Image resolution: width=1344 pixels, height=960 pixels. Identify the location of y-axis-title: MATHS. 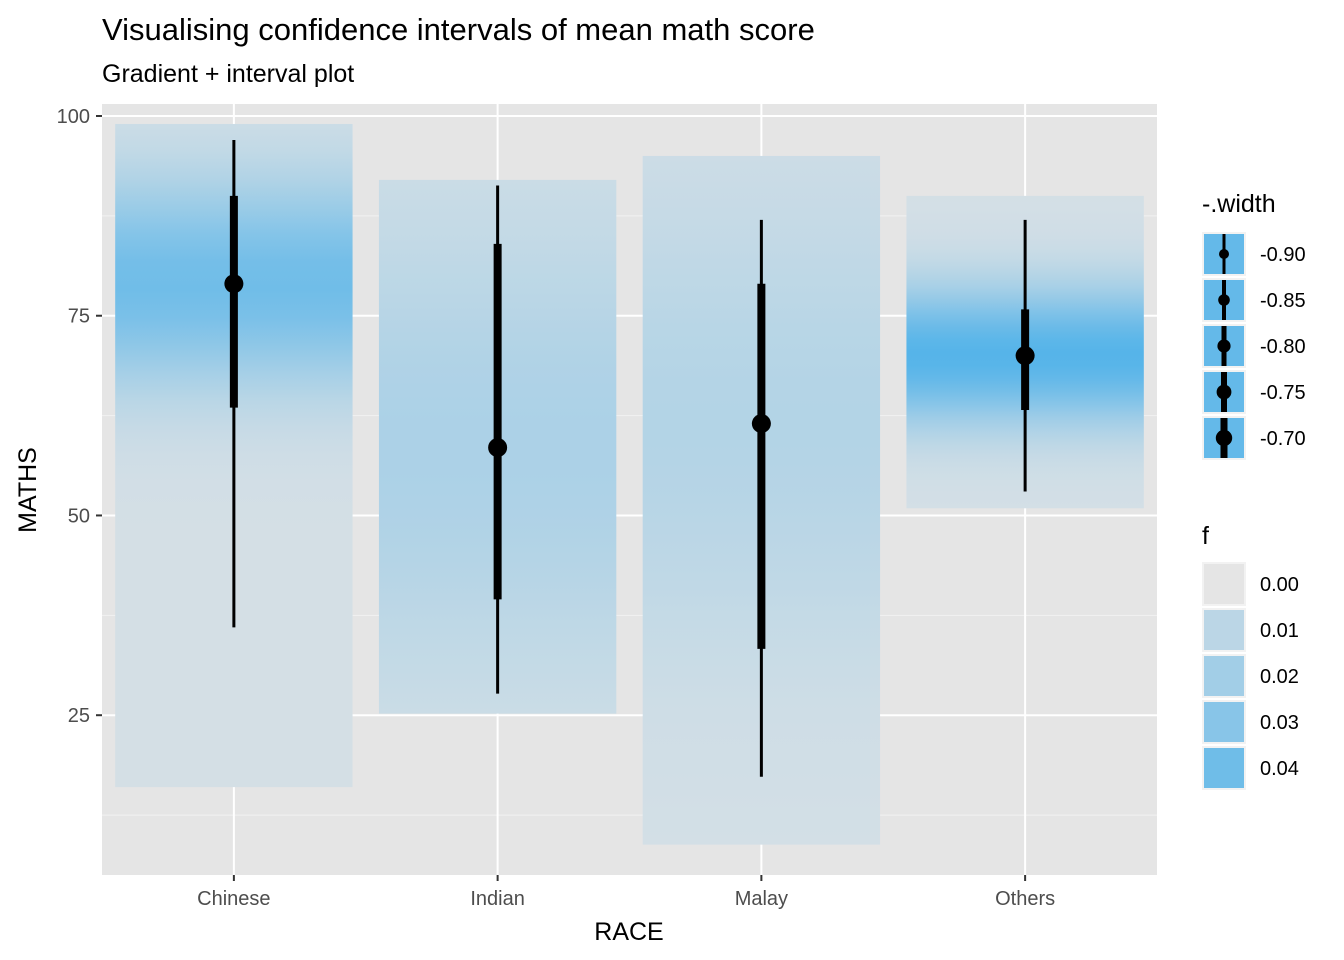
(28, 490).